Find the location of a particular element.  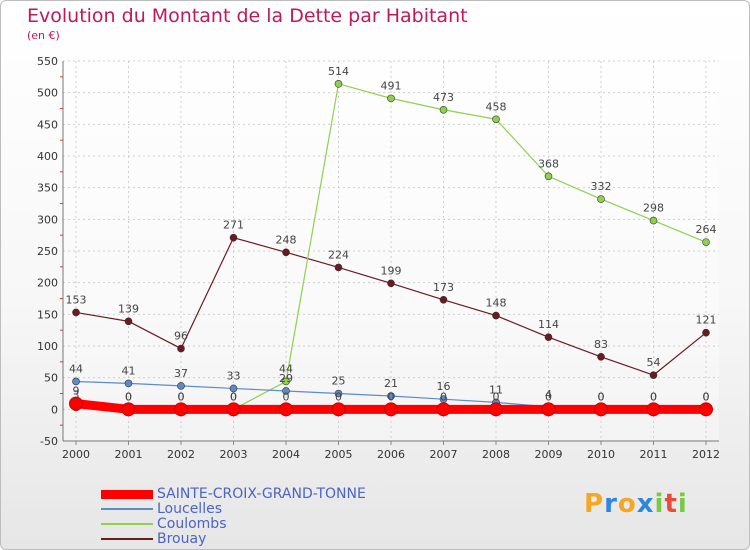

x-tick-label: 2006 is located at coordinates (391, 454).